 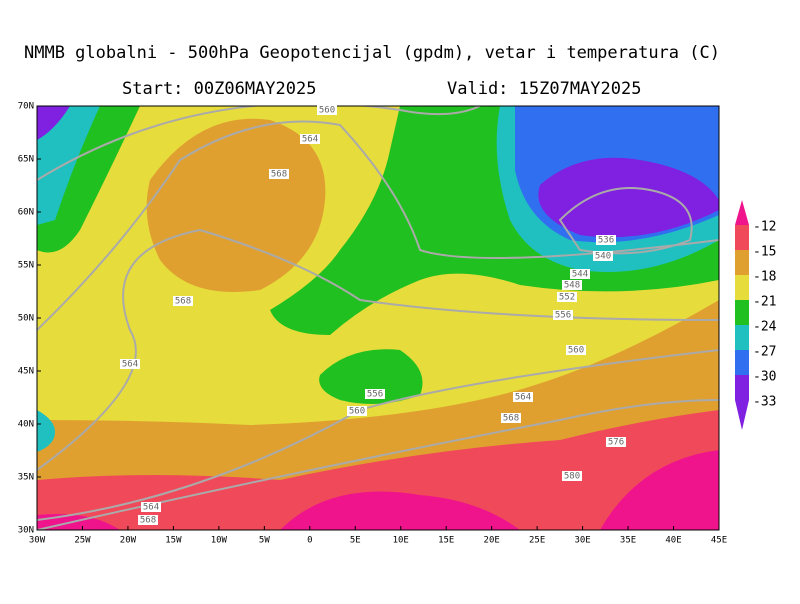 What do you see at coordinates (309, 541) in the screenshot?
I see `lon-label: 0` at bounding box center [309, 541].